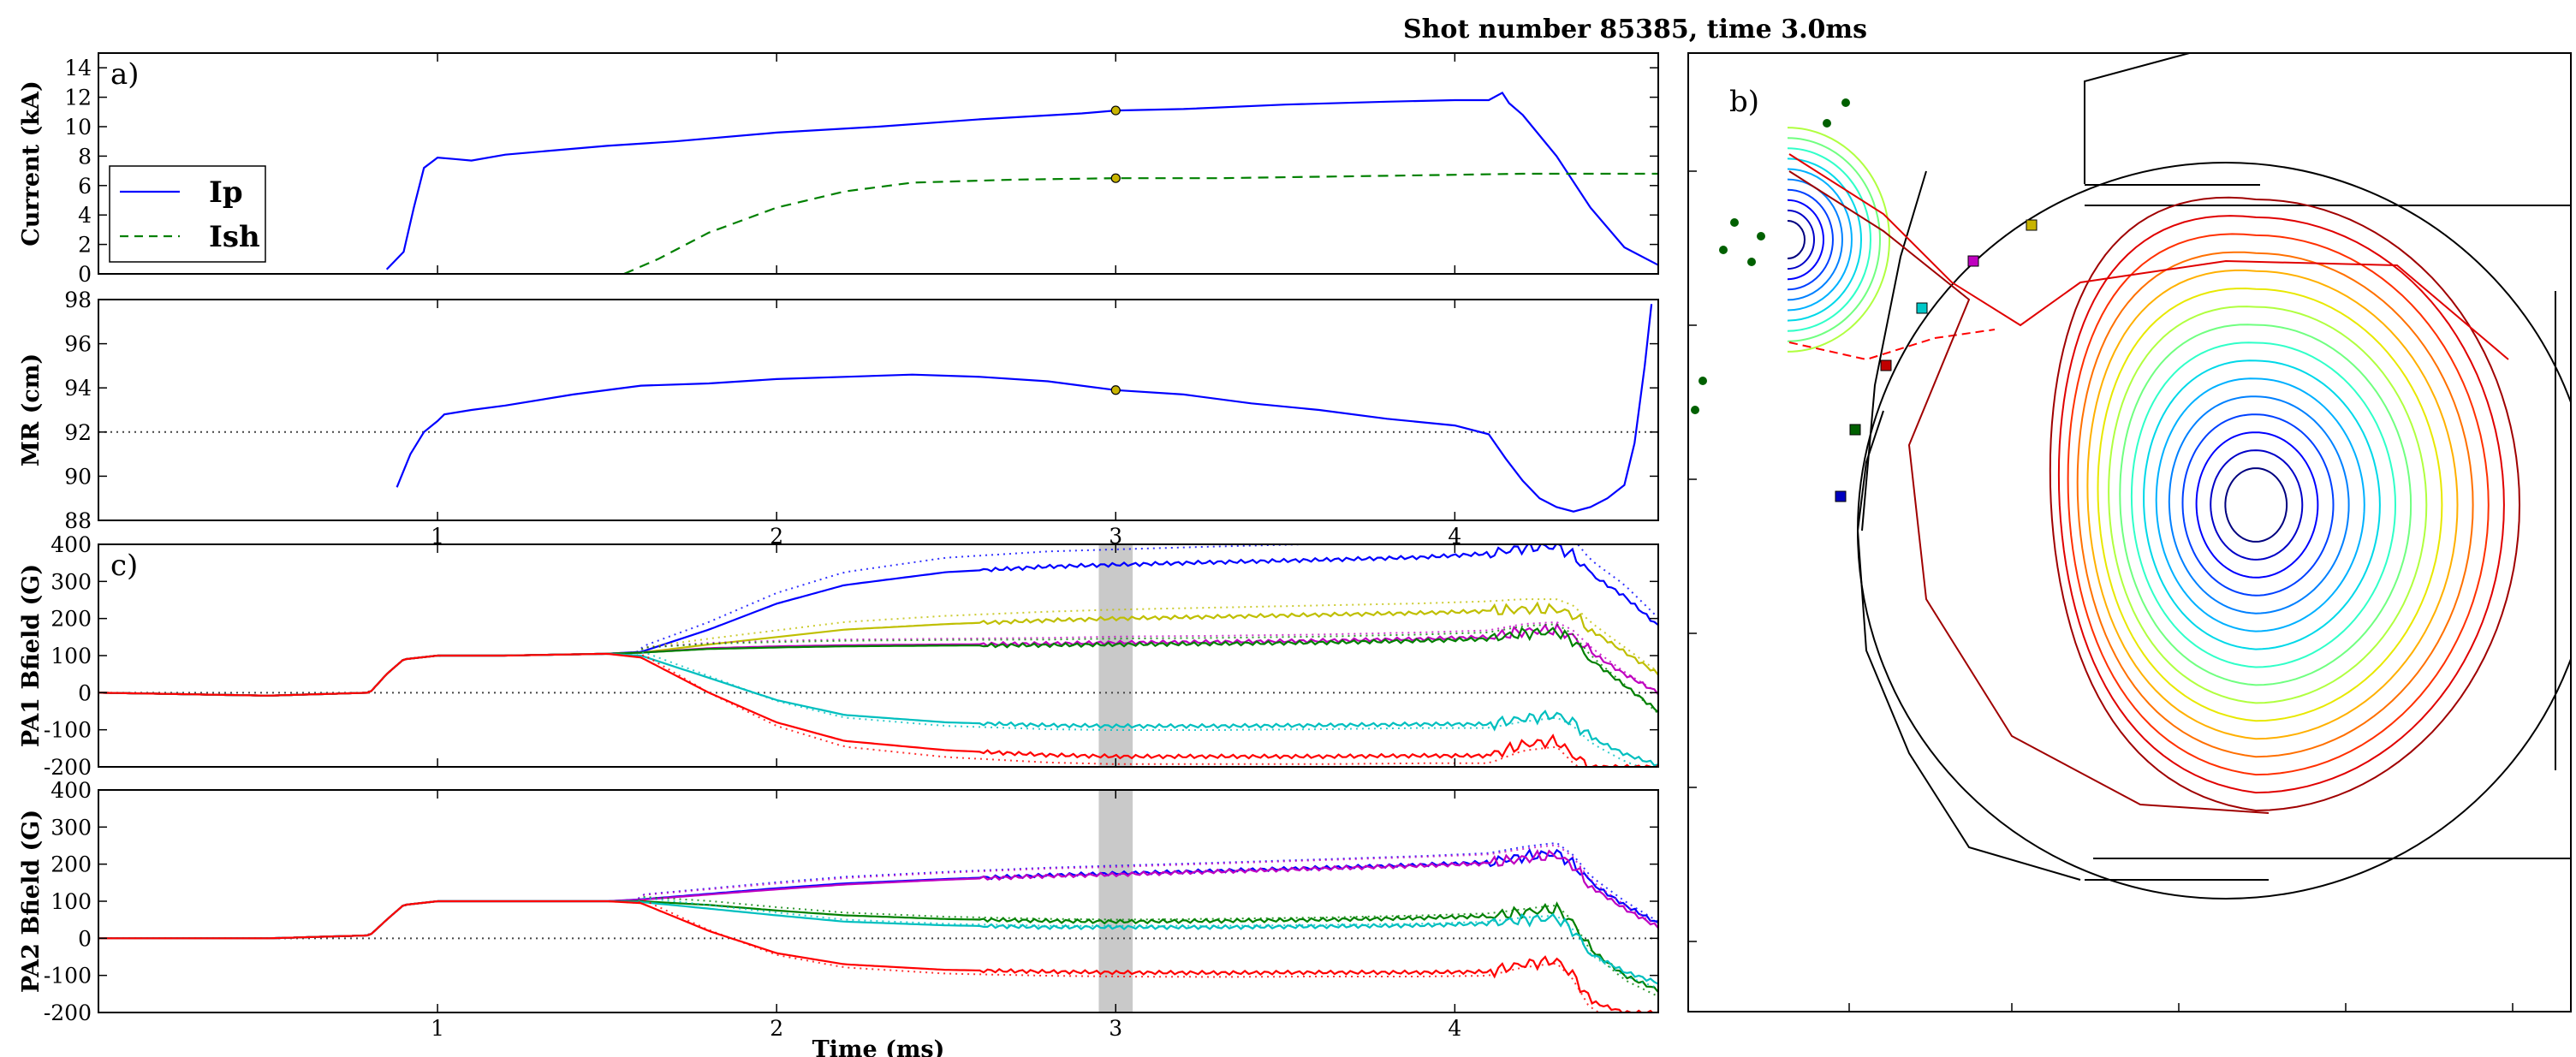 This screenshot has height=1057, width=2576. What do you see at coordinates (32, 902) in the screenshot?
I see `y-axis-label: PA2 Bfield (G)` at bounding box center [32, 902].